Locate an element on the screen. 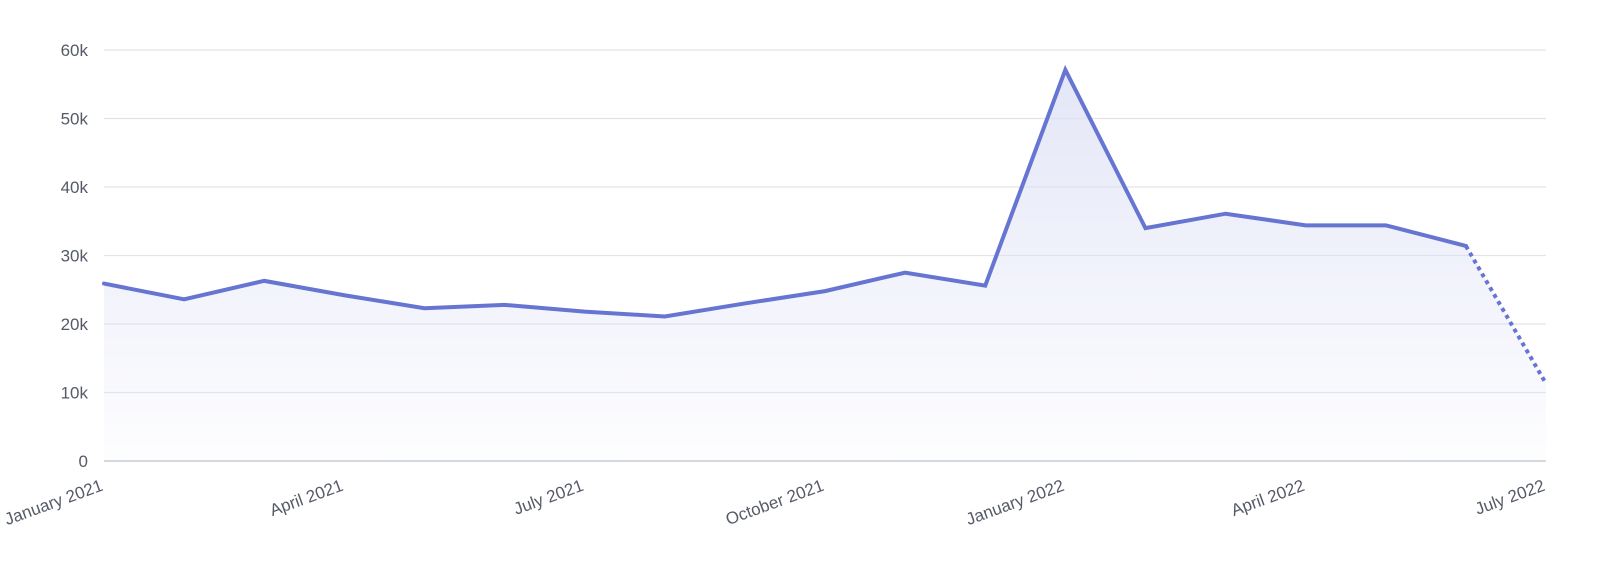 The image size is (1621, 582). x-tick-label: July 2021 is located at coordinates (548, 497).